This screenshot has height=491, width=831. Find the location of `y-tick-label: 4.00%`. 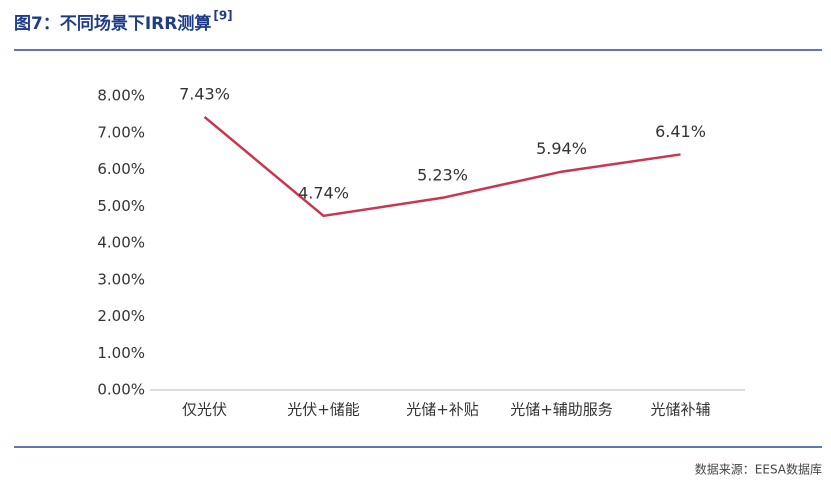

y-tick-label: 4.00% is located at coordinates (121, 243).